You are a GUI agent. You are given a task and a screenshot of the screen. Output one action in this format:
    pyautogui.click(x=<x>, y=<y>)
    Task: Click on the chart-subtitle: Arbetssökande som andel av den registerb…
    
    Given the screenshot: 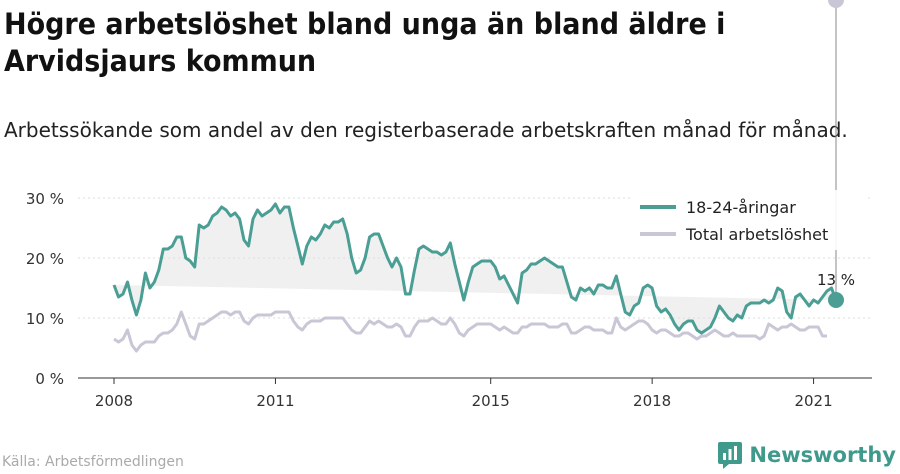 What is the action you would take?
    pyautogui.click(x=426, y=130)
    